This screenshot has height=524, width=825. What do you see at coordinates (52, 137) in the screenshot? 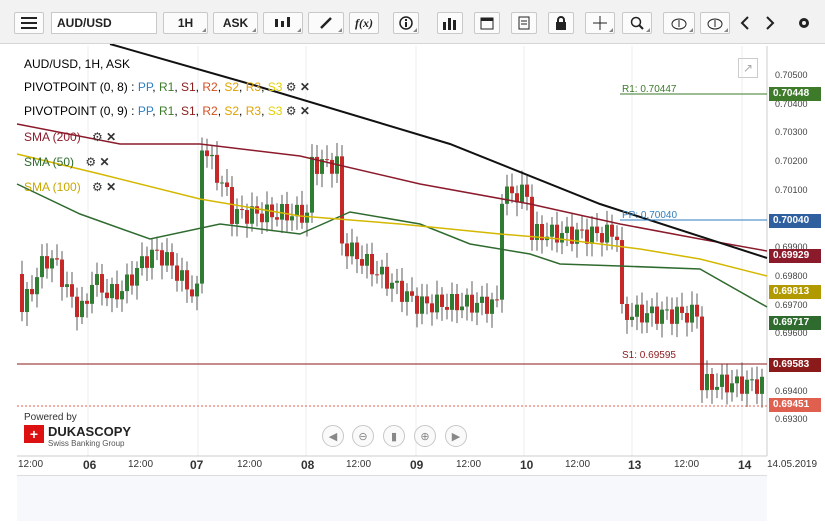
I see `sma-200-label: SMA (200)` at bounding box center [52, 137].